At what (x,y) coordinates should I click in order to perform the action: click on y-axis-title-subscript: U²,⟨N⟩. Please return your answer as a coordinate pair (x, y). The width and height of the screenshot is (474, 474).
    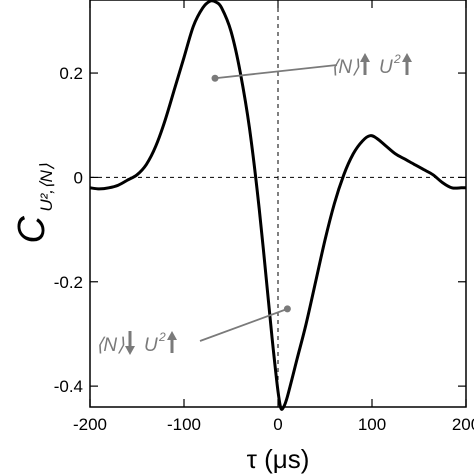
    Looking at the image, I should click on (46, 187).